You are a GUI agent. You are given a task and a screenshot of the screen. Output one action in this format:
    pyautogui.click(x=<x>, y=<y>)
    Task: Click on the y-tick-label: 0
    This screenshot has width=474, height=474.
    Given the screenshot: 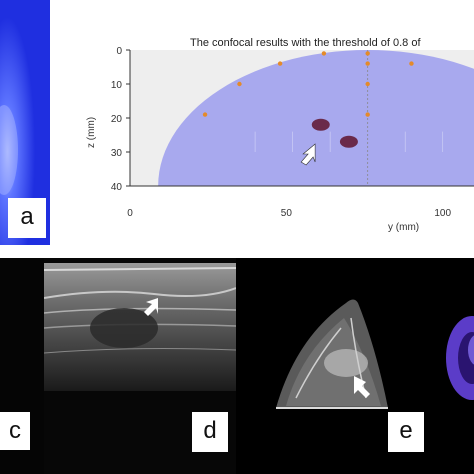 What is the action you would take?
    pyautogui.click(x=119, y=51)
    